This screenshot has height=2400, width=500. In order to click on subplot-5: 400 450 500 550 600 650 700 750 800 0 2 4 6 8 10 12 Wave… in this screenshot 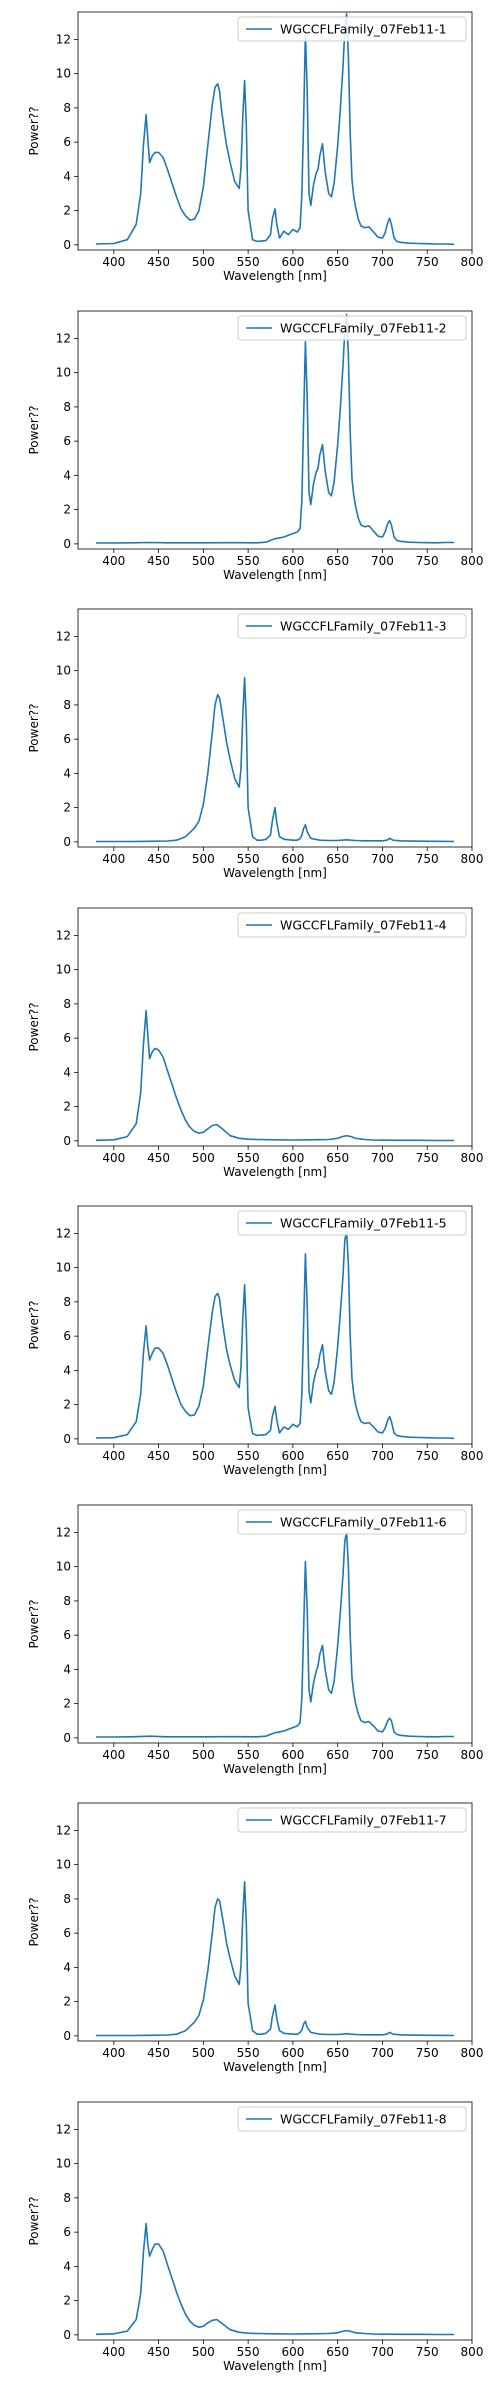, I will do `click(255, 1341)`.